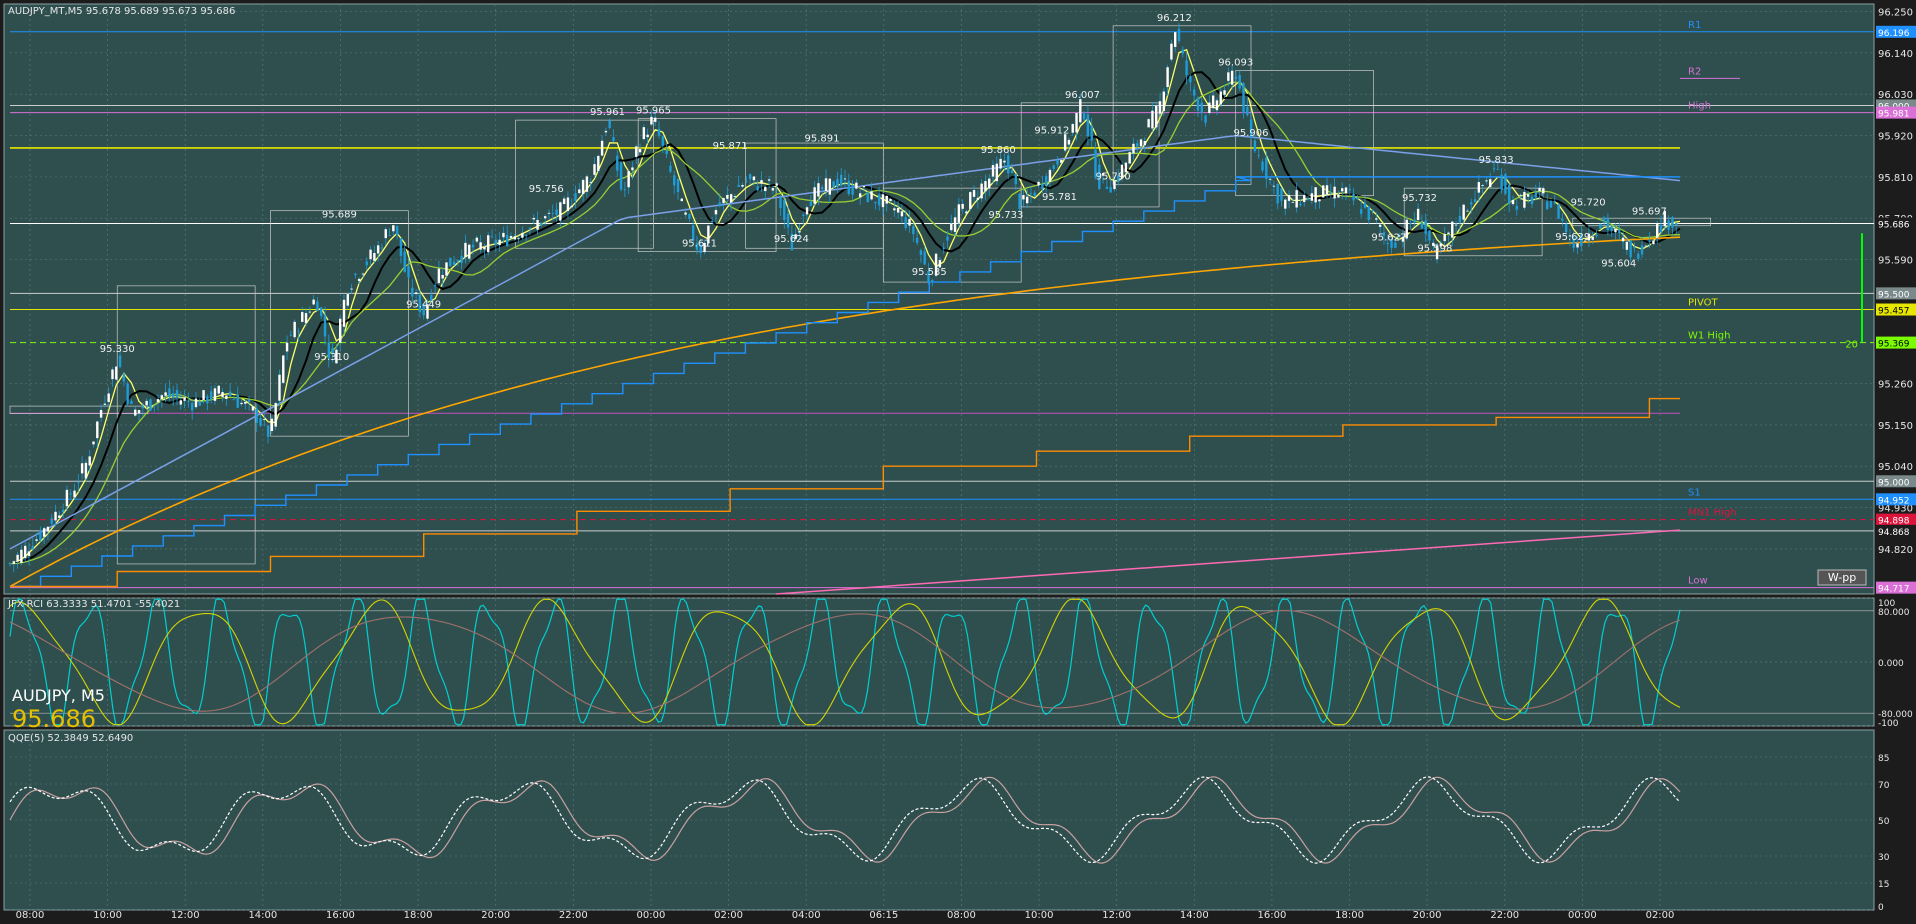  Describe the element at coordinates (1271, 915) in the screenshot. I see `x-tick-label: 16:00` at that location.